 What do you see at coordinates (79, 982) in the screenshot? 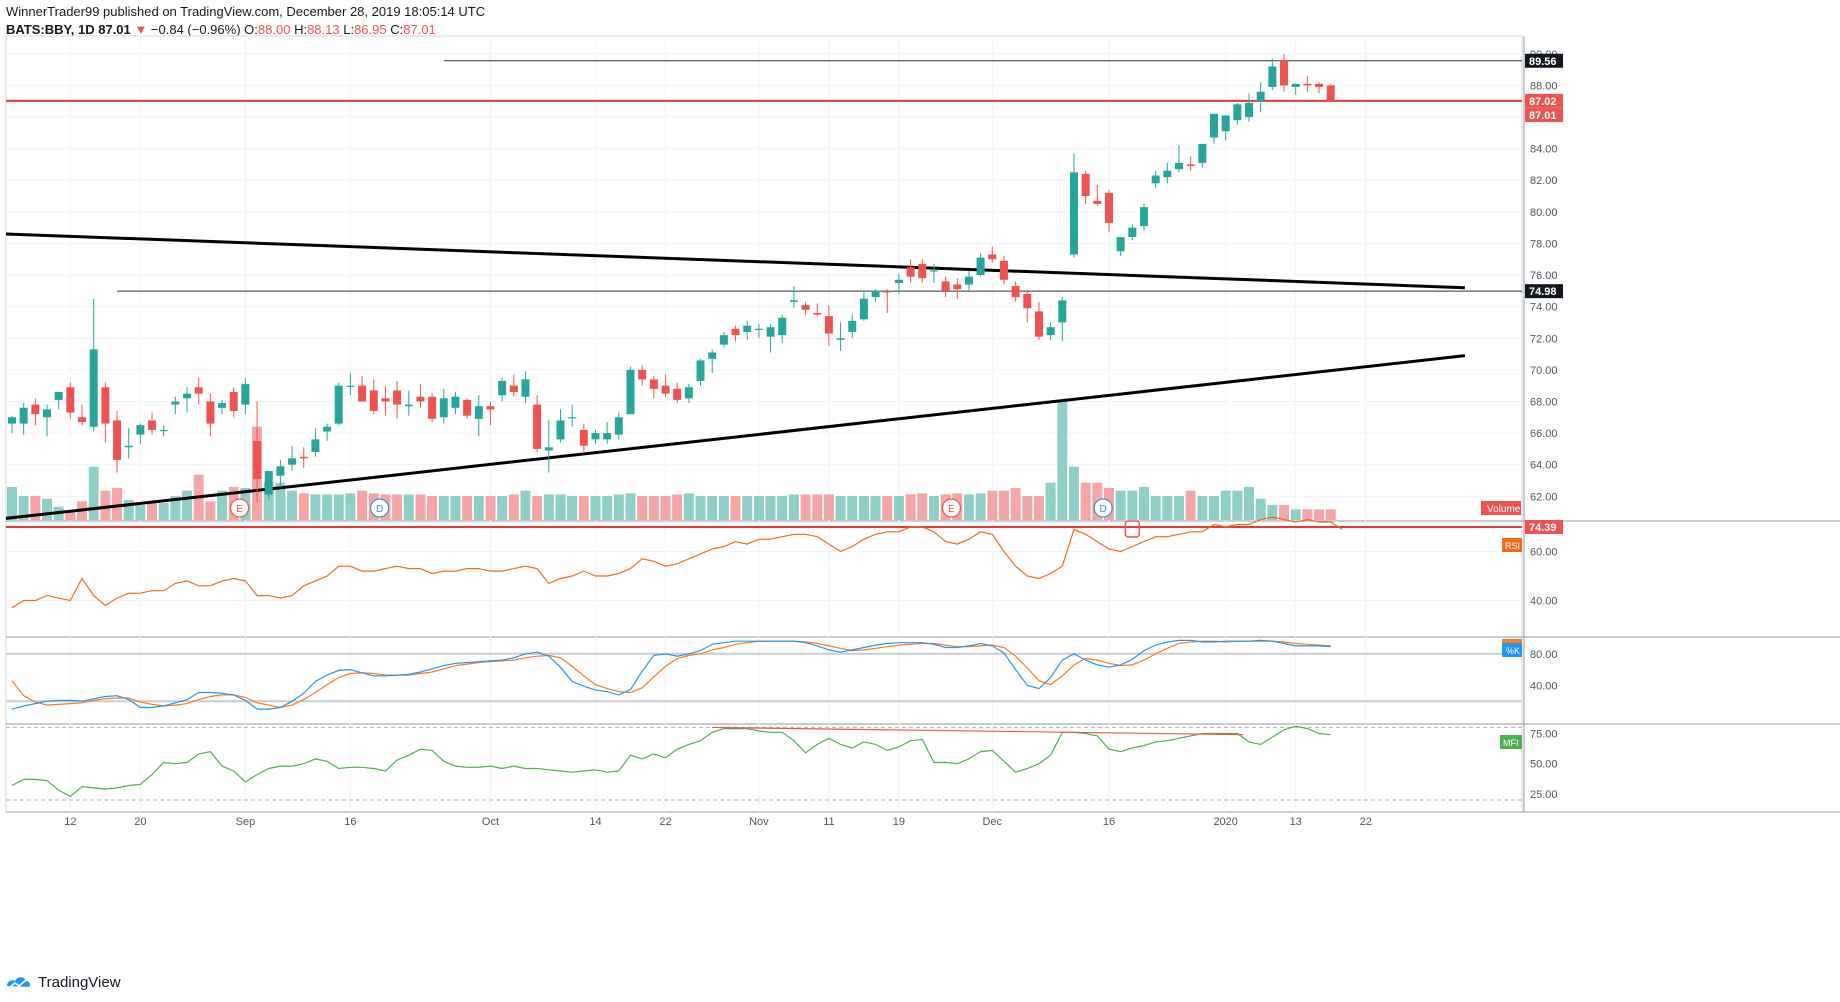
I see `tradingview-brand-label: TradingView` at bounding box center [79, 982].